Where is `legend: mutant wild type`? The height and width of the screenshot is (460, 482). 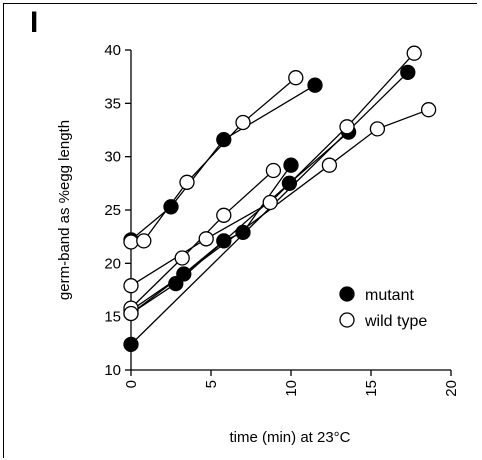
legend: mutant wild type is located at coordinates (383, 308).